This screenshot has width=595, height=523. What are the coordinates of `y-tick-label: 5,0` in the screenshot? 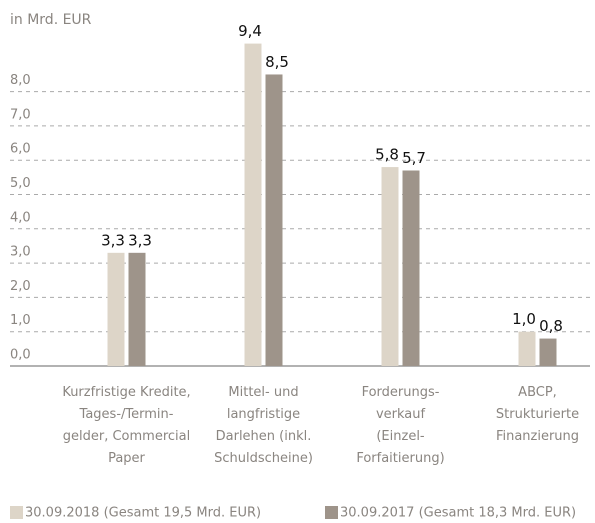 It's located at (20, 183).